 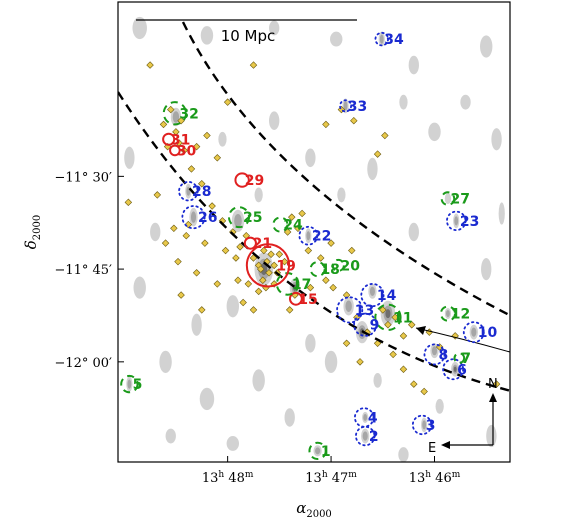 I want to click on group-5-label: 5, so click(x=138, y=385).